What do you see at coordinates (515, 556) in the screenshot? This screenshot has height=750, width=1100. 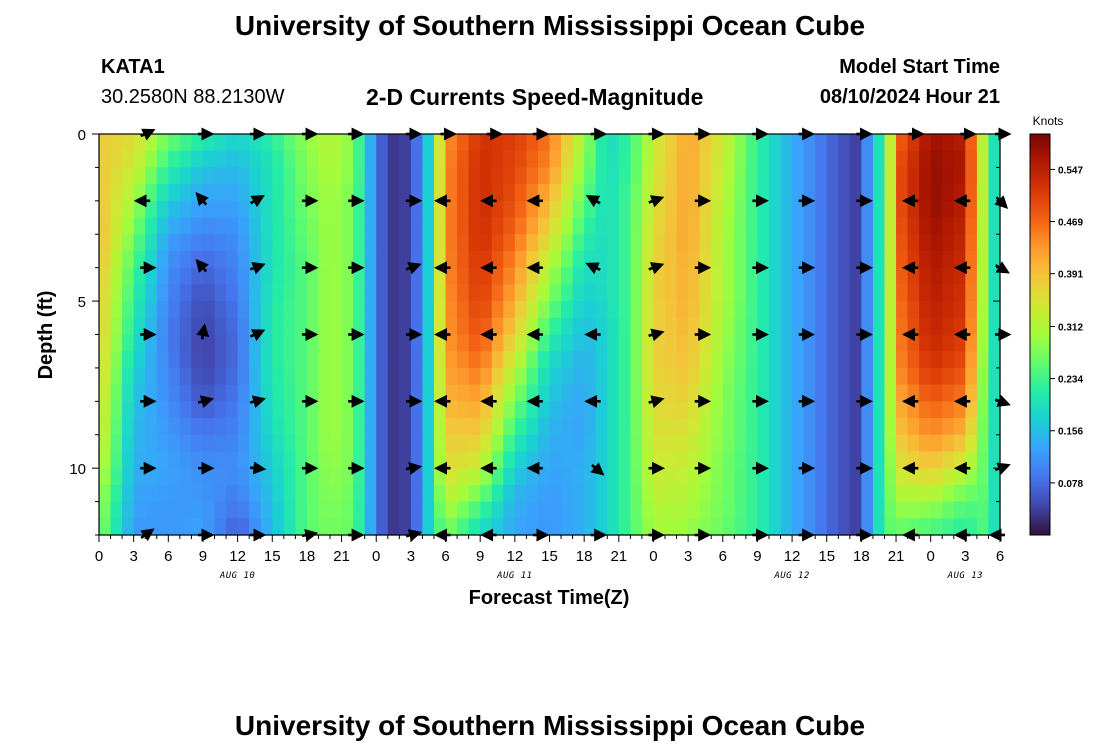 I see `x-tick-label: 12` at bounding box center [515, 556].